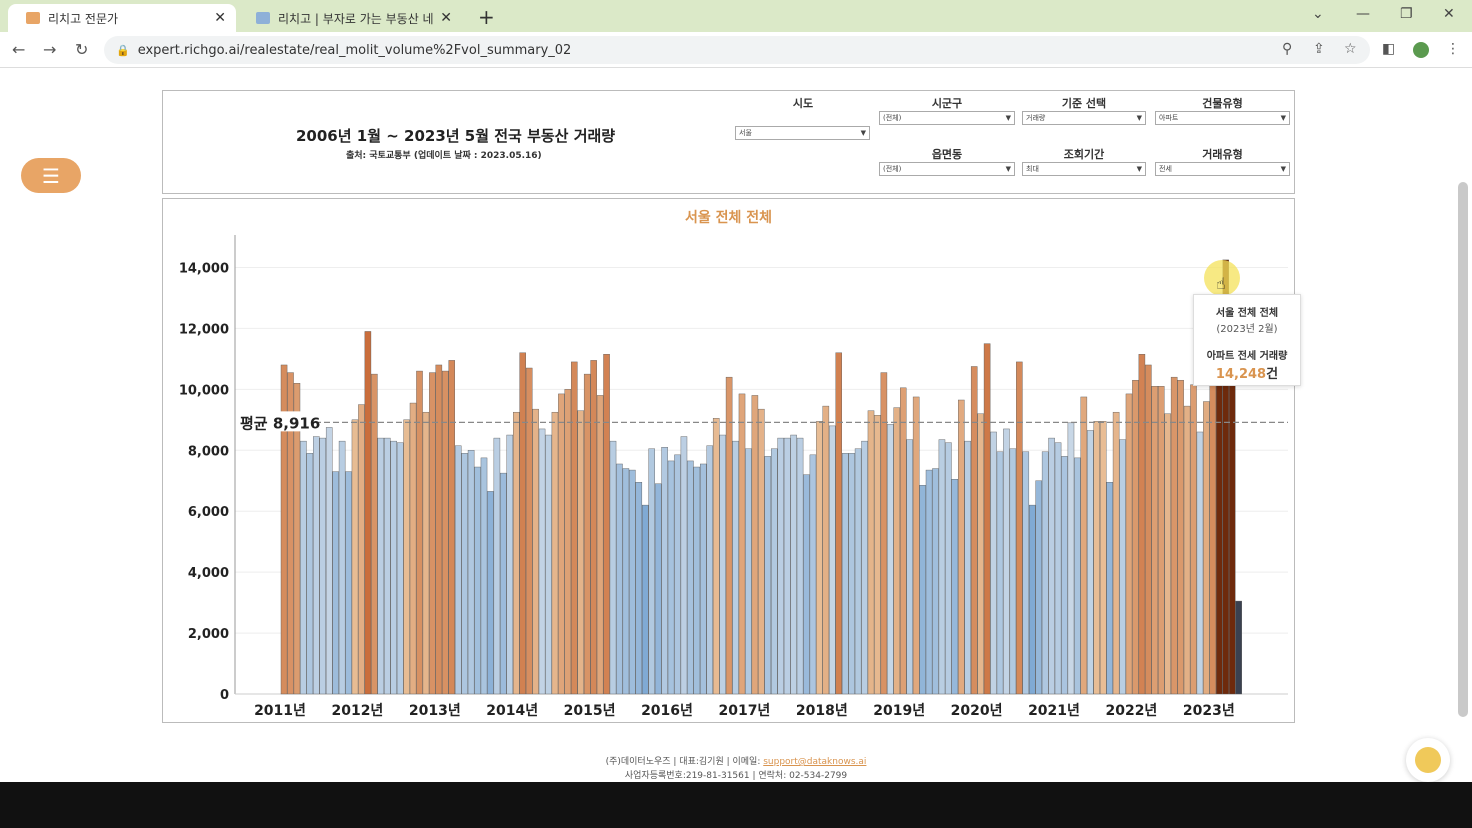  Describe the element at coordinates (122, 18) in the screenshot. I see `browser-tab-active: 리치고 전문가 ✕` at that location.